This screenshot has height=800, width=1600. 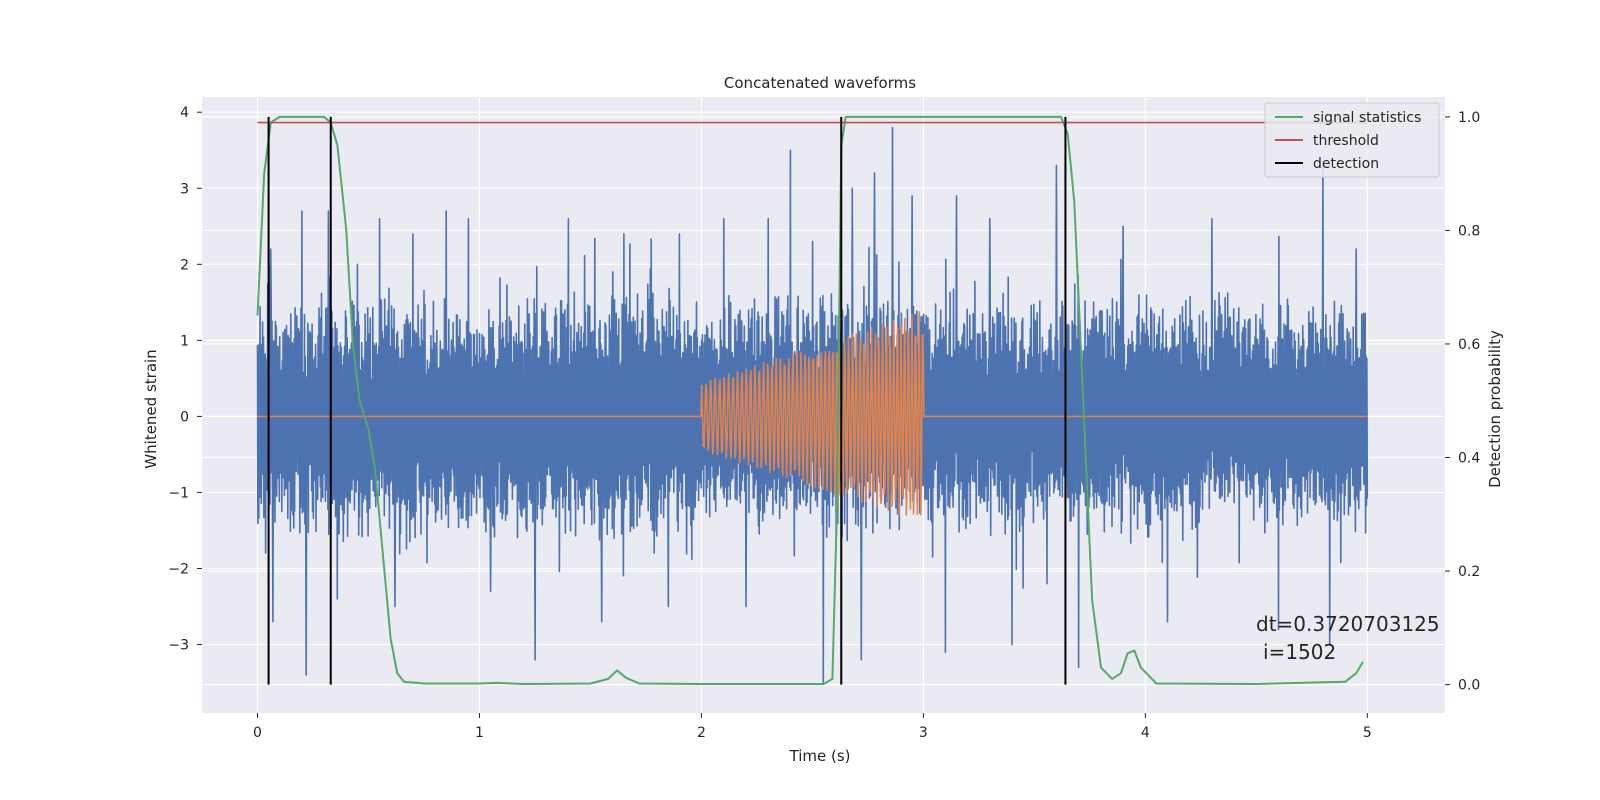 I want to click on x-tick-label: 2, so click(x=701, y=733).